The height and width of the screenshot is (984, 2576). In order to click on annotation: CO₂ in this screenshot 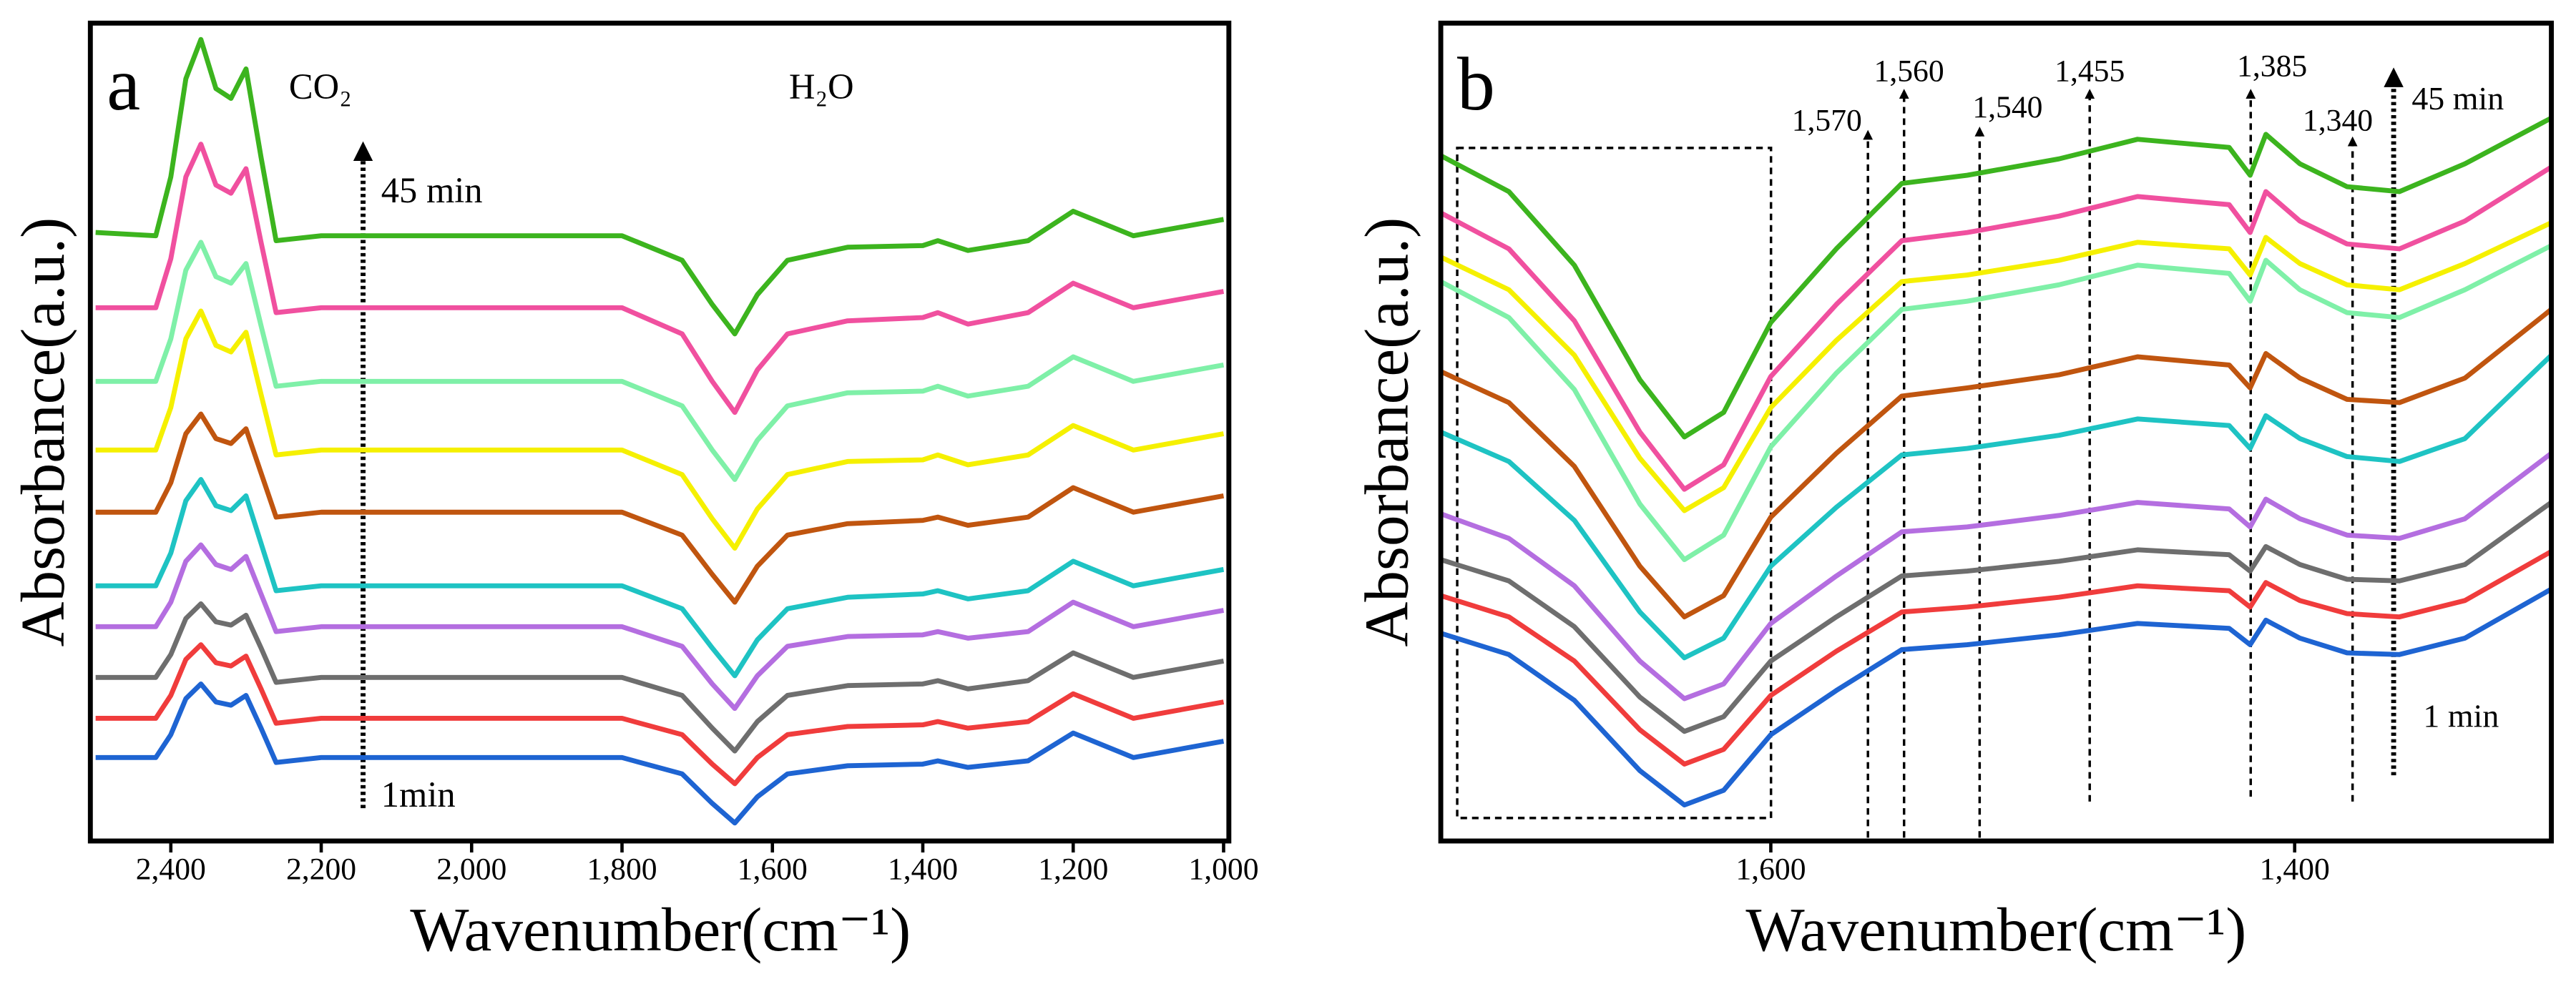, I will do `click(320, 87)`.